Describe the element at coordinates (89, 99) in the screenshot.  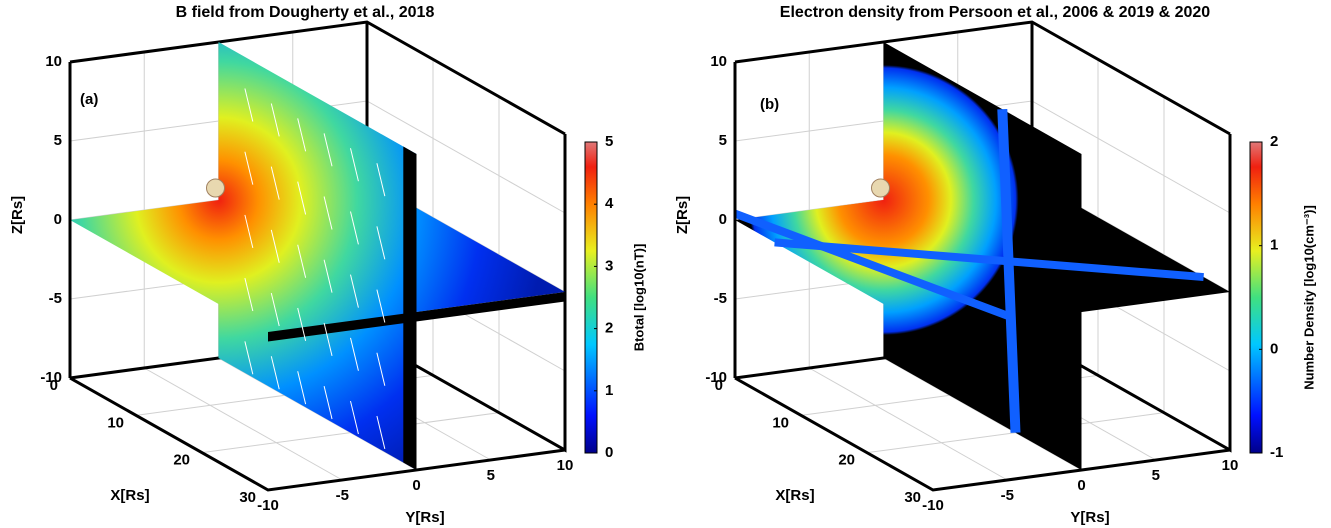
I see `panel-label: (a)` at that location.